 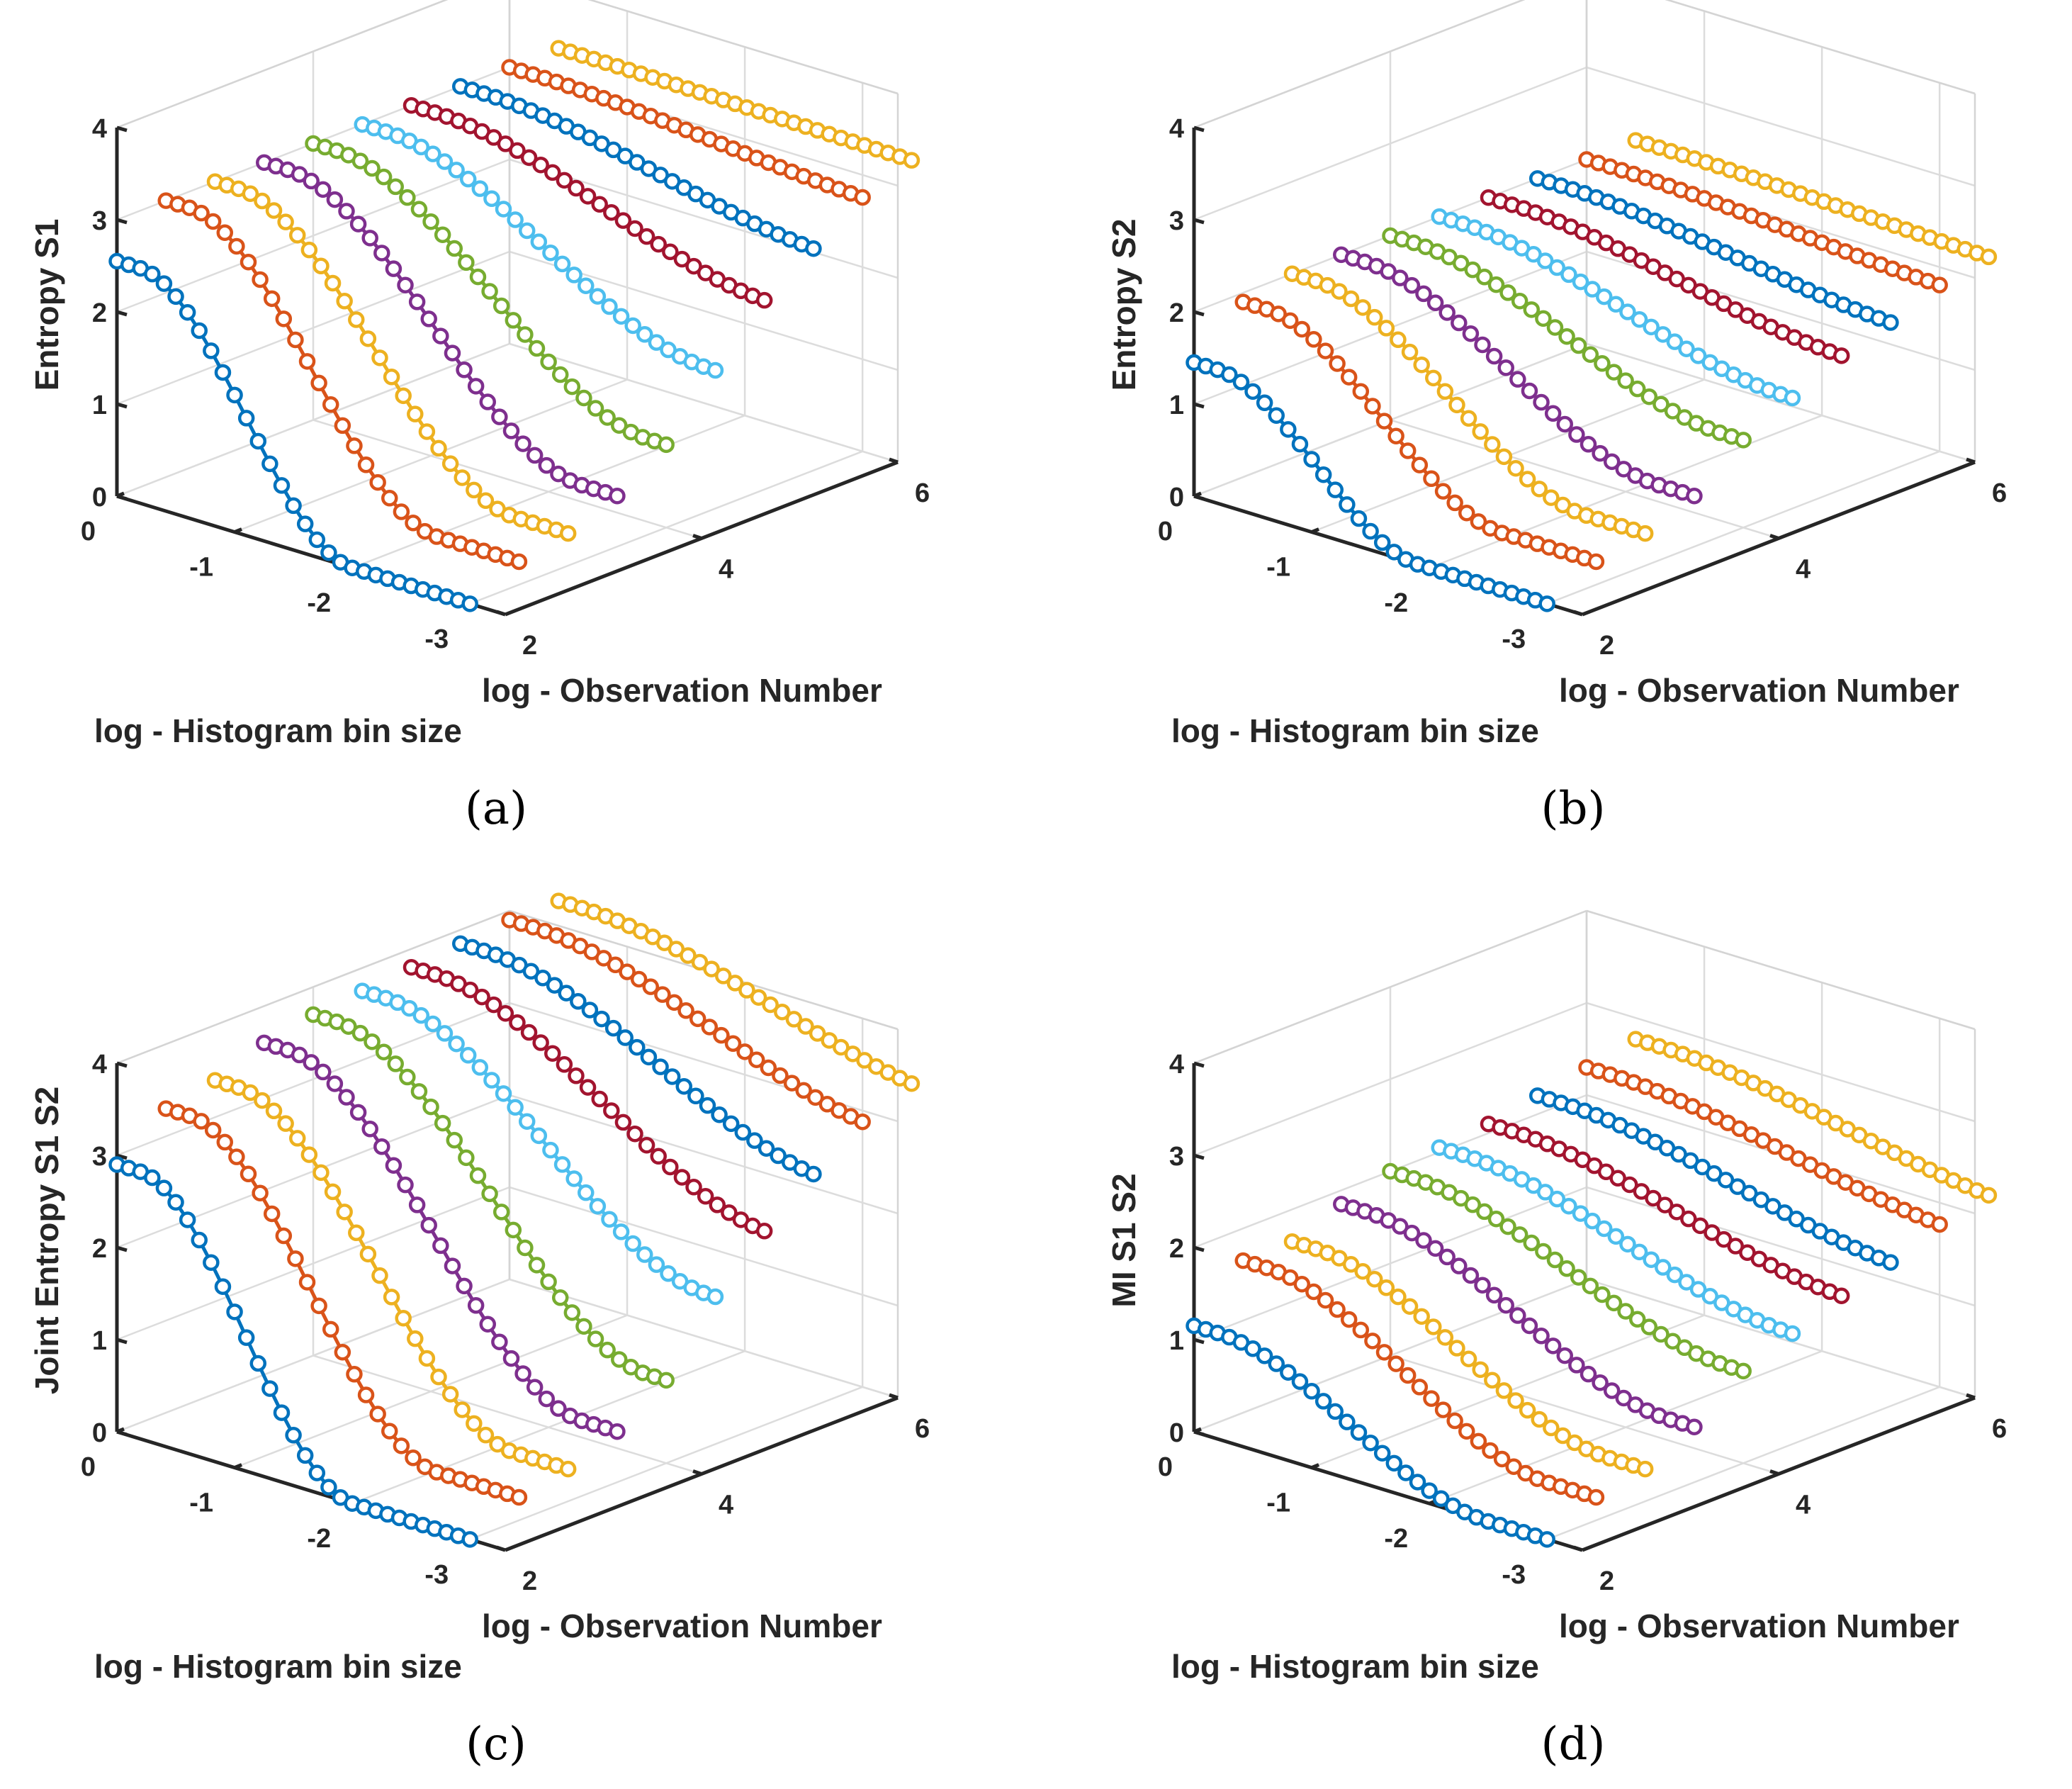 I want to click on z-tick-label: 1, so click(x=99, y=1341).